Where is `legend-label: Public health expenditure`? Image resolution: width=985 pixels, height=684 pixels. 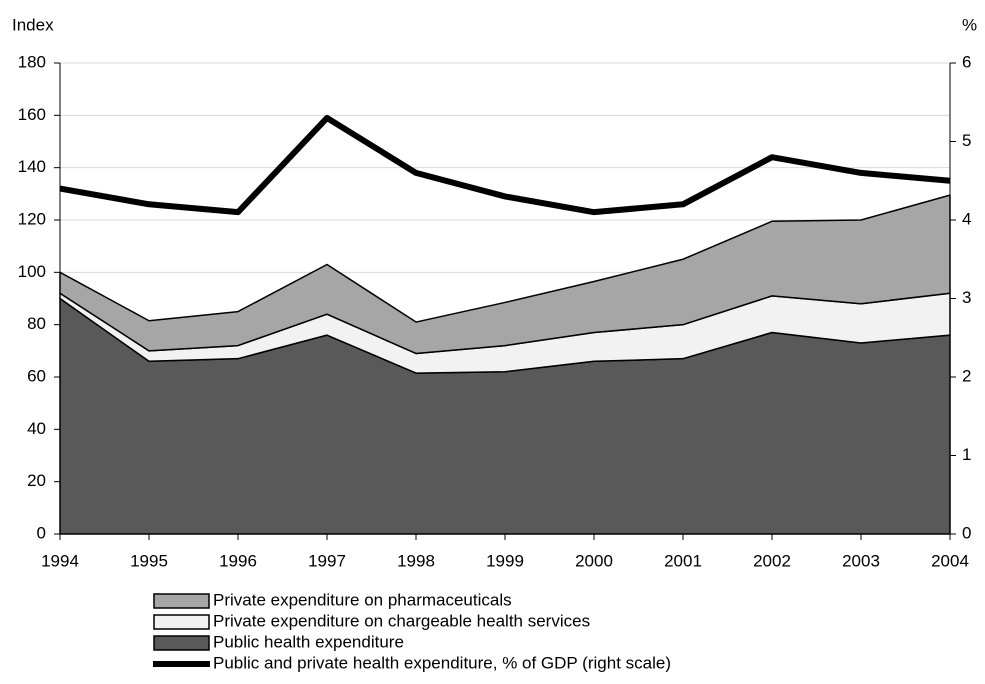 legend-label: Public health expenditure is located at coordinates (308, 641).